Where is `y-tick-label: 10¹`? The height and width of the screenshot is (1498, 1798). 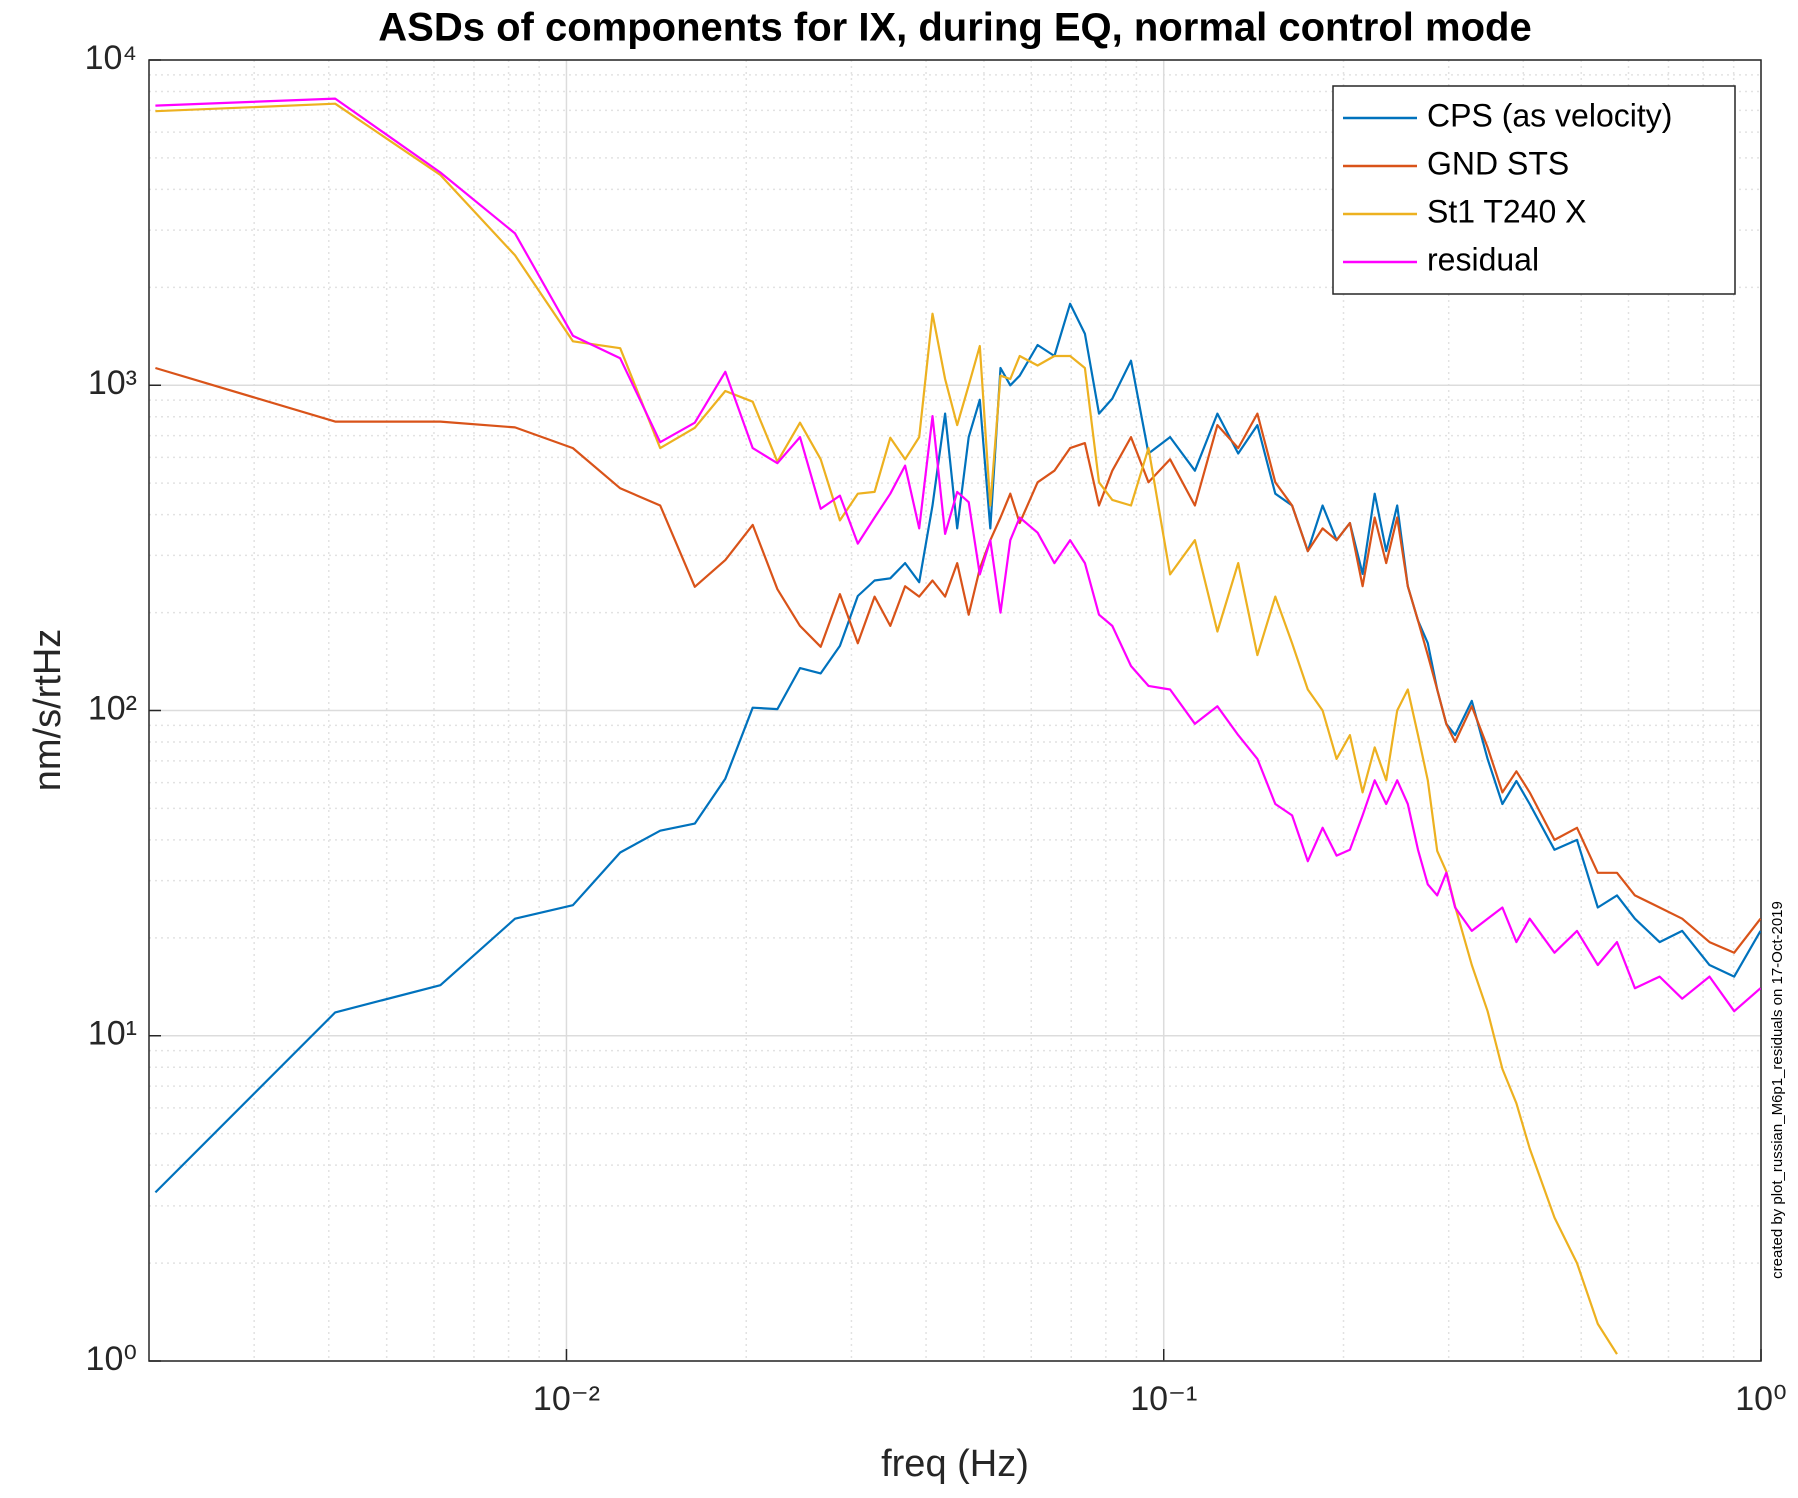
y-tick-label: 10¹ is located at coordinates (112, 1034).